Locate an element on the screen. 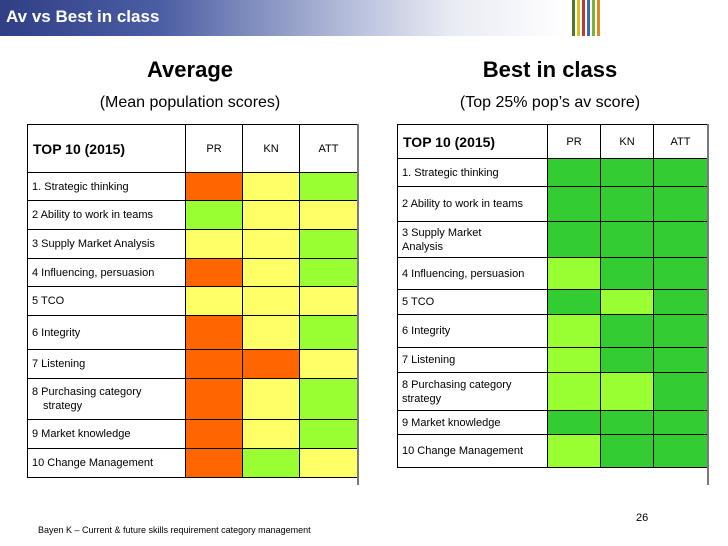  row-label-text: 3 Supply Market Analysis is located at coordinates (93, 244).